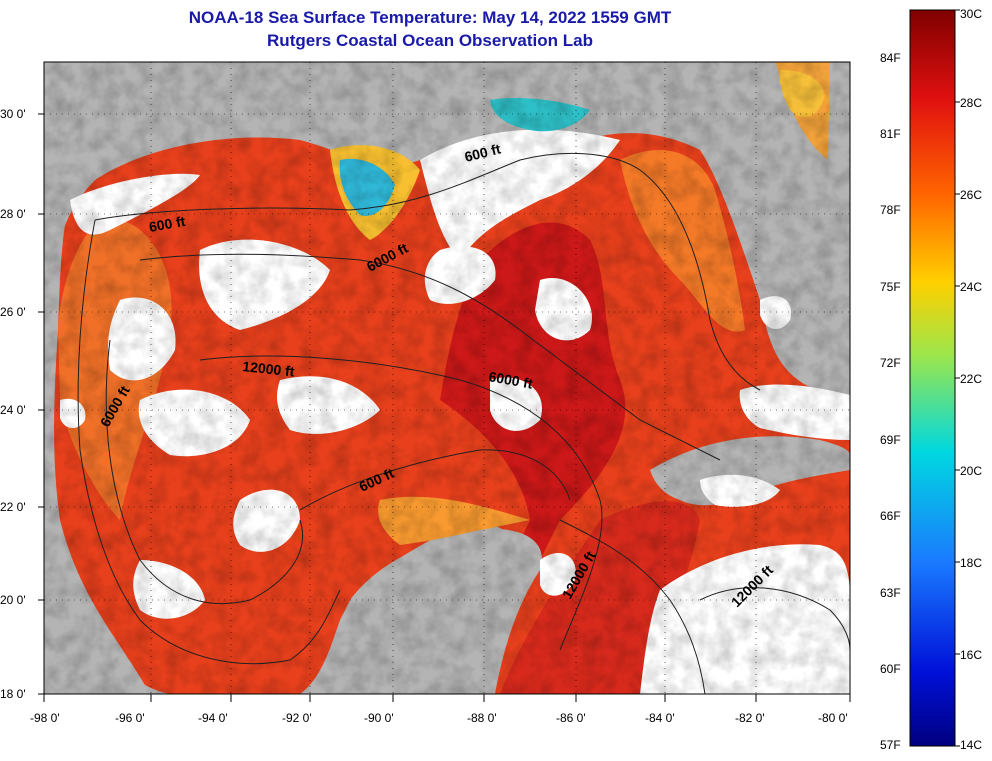 The width and height of the screenshot is (992, 761). I want to click on lon-label: -84 0', so click(660, 718).